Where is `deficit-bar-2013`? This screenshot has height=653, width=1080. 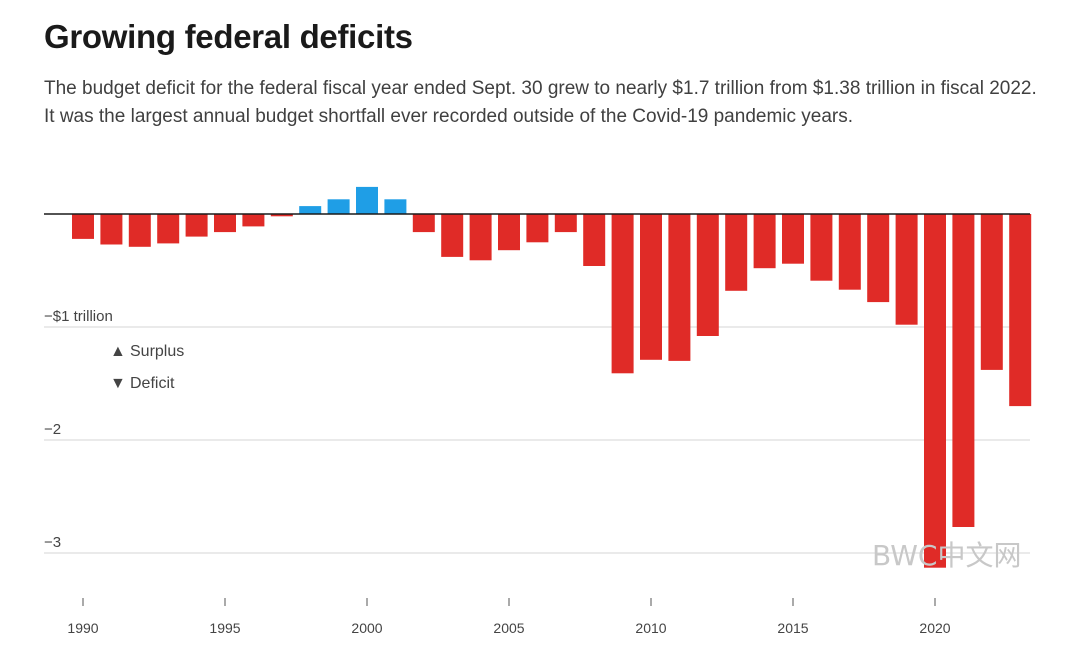 deficit-bar-2013 is located at coordinates (736, 252).